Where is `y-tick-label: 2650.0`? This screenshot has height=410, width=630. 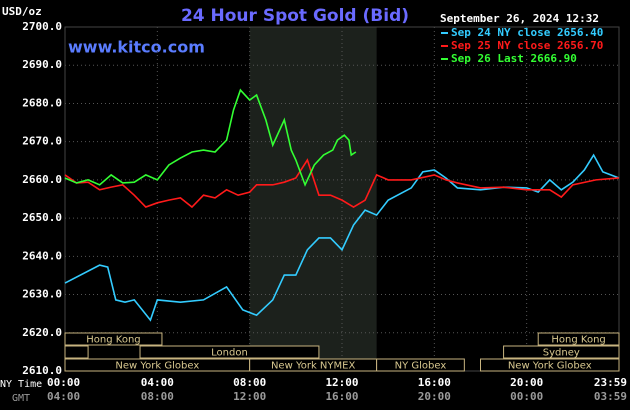
y-tick-label: 2650.0 is located at coordinates (42, 217).